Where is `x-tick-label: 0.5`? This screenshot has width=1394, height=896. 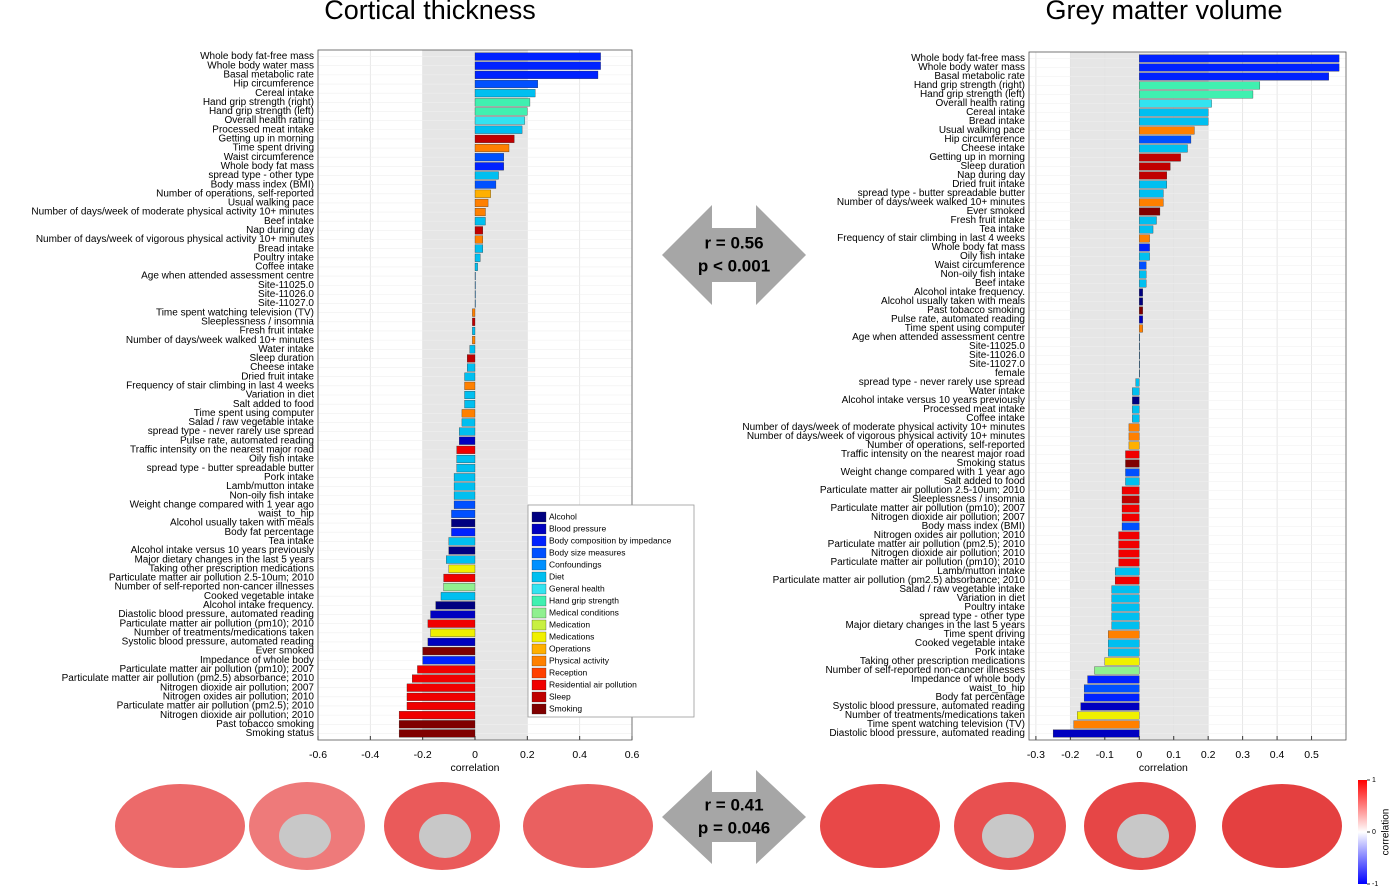
x-tick-label: 0.5 is located at coordinates (1311, 755).